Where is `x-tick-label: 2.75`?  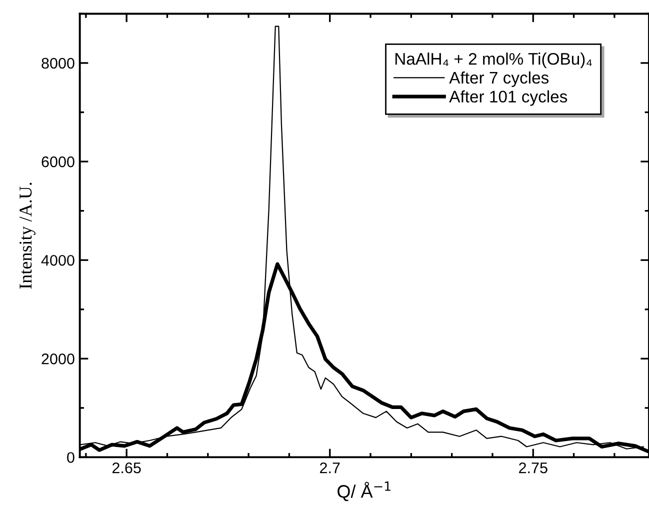
x-tick-label: 2.75 is located at coordinates (533, 468).